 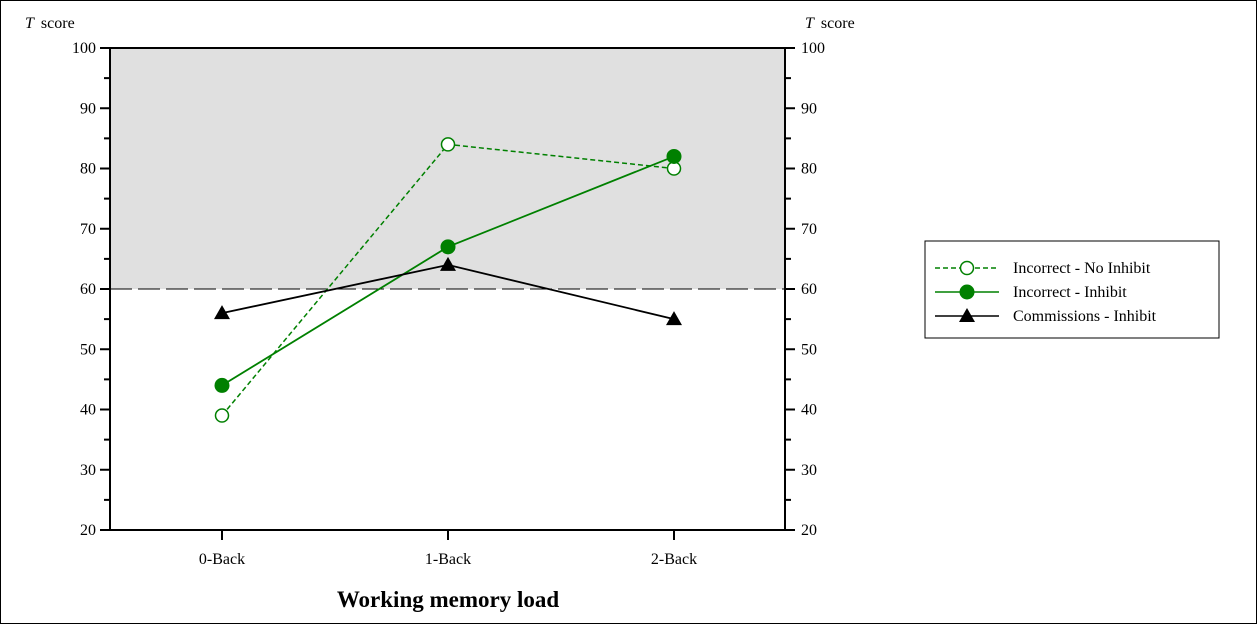 I want to click on y-axis-left-title: T score, so click(x=50, y=23).